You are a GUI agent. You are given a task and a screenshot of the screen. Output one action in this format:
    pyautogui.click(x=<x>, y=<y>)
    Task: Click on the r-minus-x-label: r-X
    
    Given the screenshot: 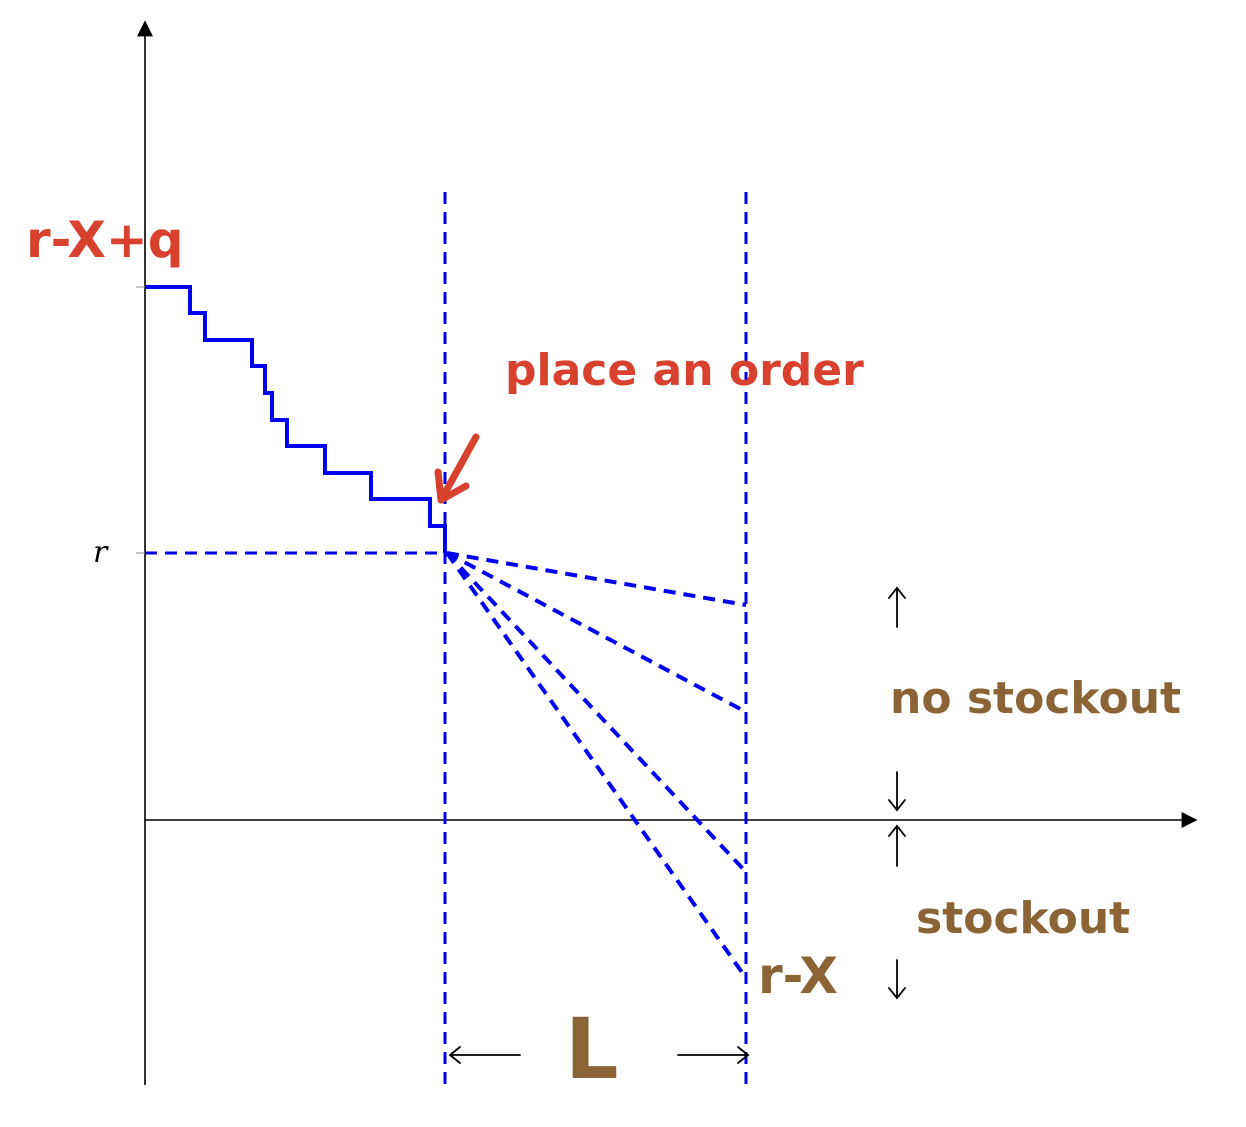 What is the action you would take?
    pyautogui.click(x=798, y=976)
    